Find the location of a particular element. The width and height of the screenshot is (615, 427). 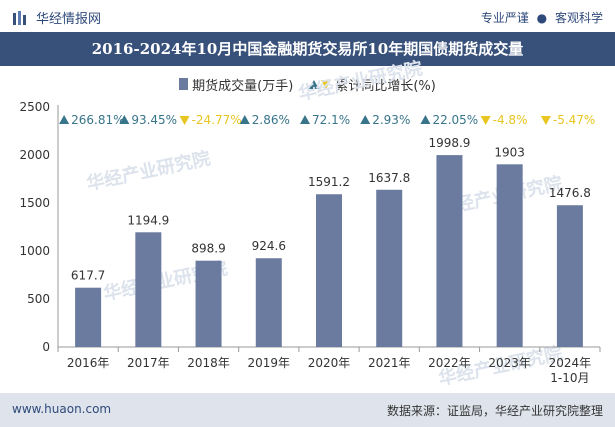

category-label-0: 2016年 is located at coordinates (88, 363).